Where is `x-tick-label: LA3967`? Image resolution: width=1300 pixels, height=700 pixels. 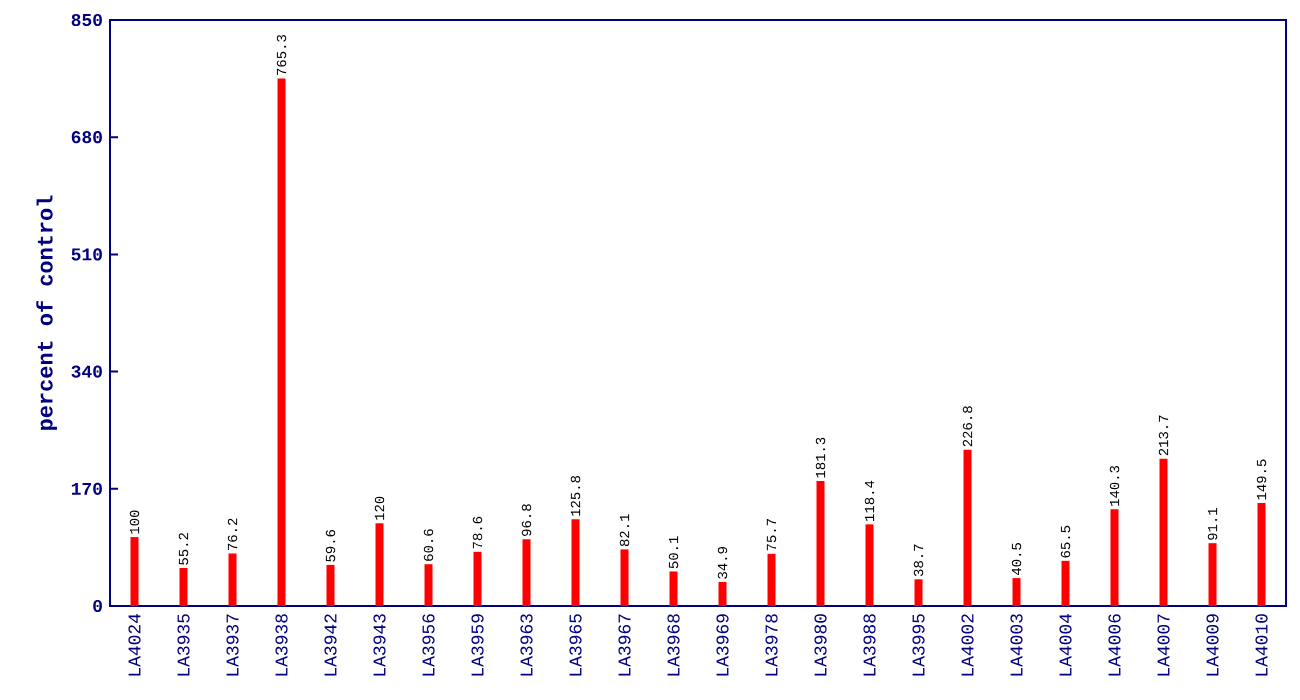
x-tick-label: LA3967 is located at coordinates (624, 645).